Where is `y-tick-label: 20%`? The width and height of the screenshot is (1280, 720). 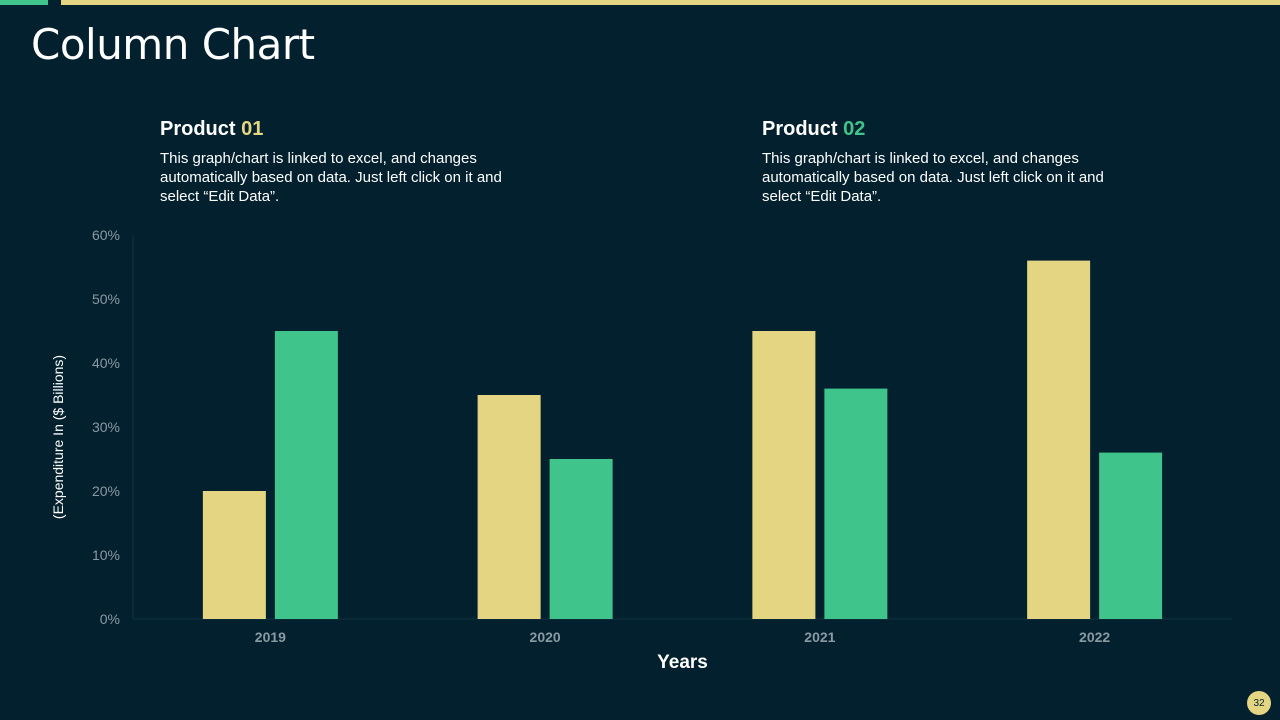 y-tick-label: 20% is located at coordinates (106, 491).